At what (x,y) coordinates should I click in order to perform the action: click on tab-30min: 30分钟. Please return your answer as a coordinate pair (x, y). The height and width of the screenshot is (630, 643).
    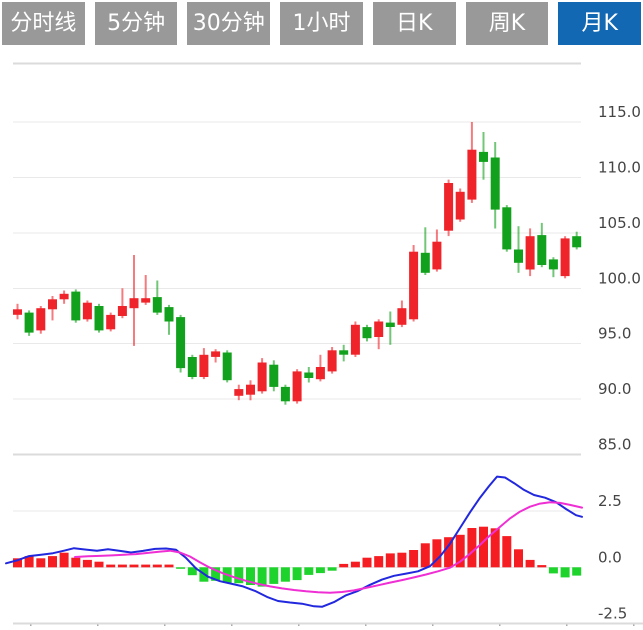
    Looking at the image, I should click on (229, 23).